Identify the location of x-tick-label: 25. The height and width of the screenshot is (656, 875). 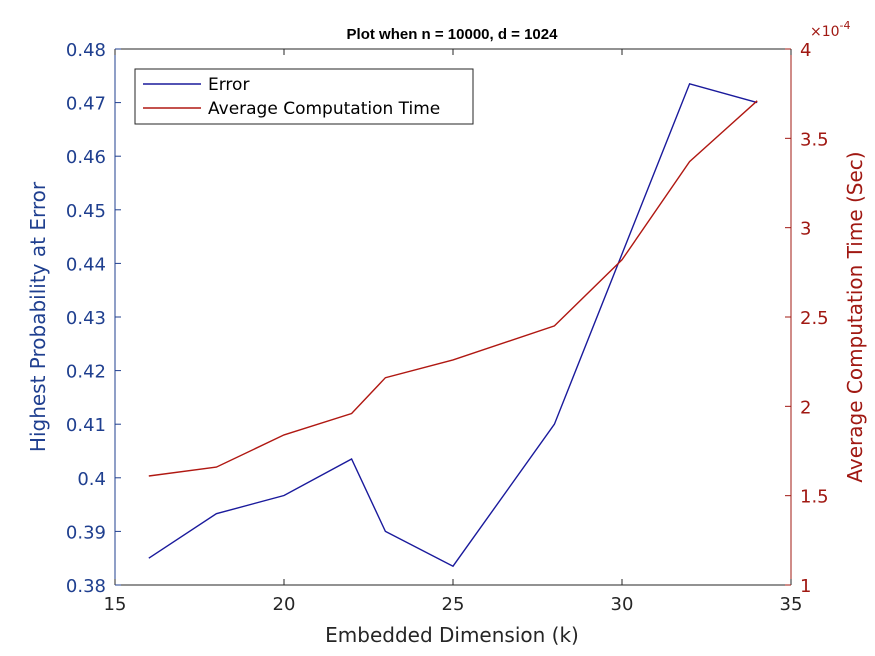
(453, 604).